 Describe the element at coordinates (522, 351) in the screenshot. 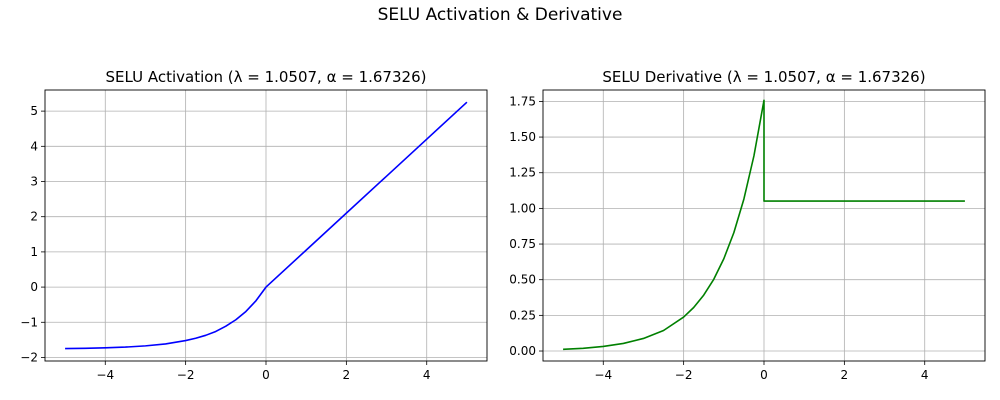

I see `y-tick-label: 0.00` at that location.